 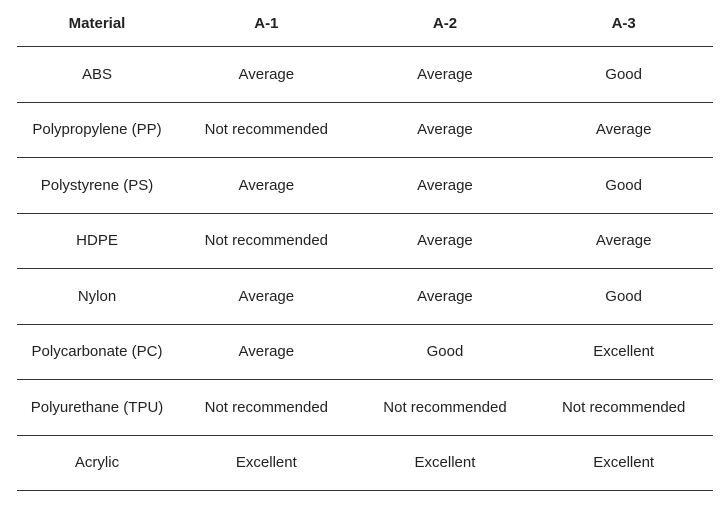 What do you see at coordinates (445, 23) in the screenshot?
I see `header-cell: A-2` at bounding box center [445, 23].